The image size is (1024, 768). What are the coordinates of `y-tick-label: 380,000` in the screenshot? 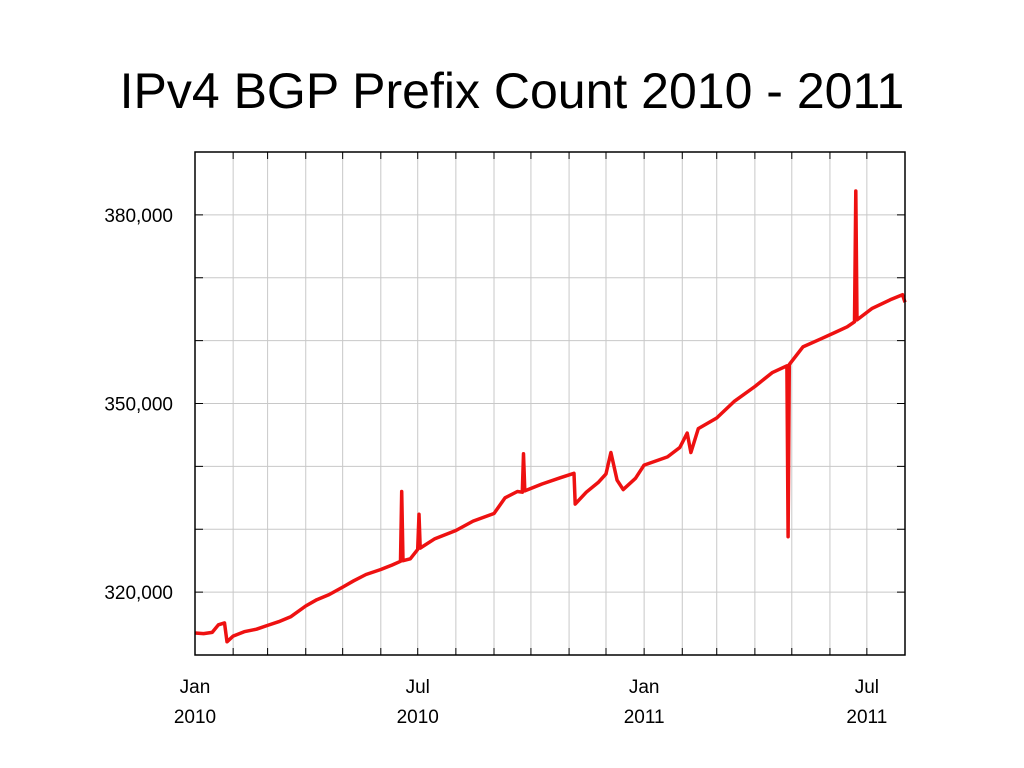 It's located at (138, 216).